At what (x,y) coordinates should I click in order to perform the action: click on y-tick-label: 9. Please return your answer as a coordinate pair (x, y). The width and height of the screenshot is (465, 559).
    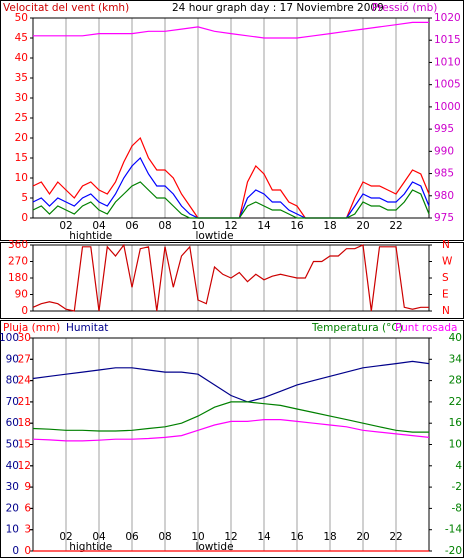
    Looking at the image, I should click on (27, 487).